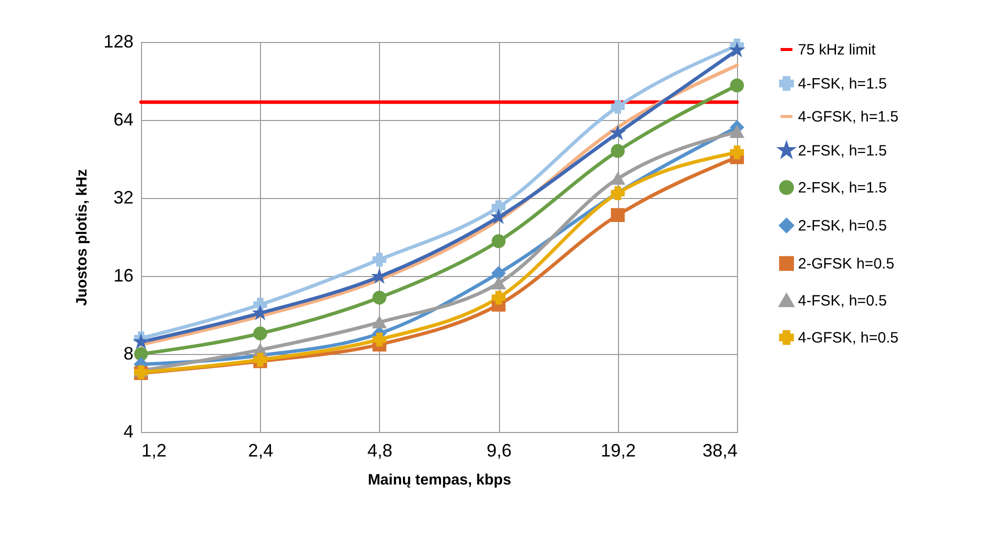 This screenshot has width=992, height=542. I want to click on legend-label: 4-GFSK, h=0.5, so click(848, 338).